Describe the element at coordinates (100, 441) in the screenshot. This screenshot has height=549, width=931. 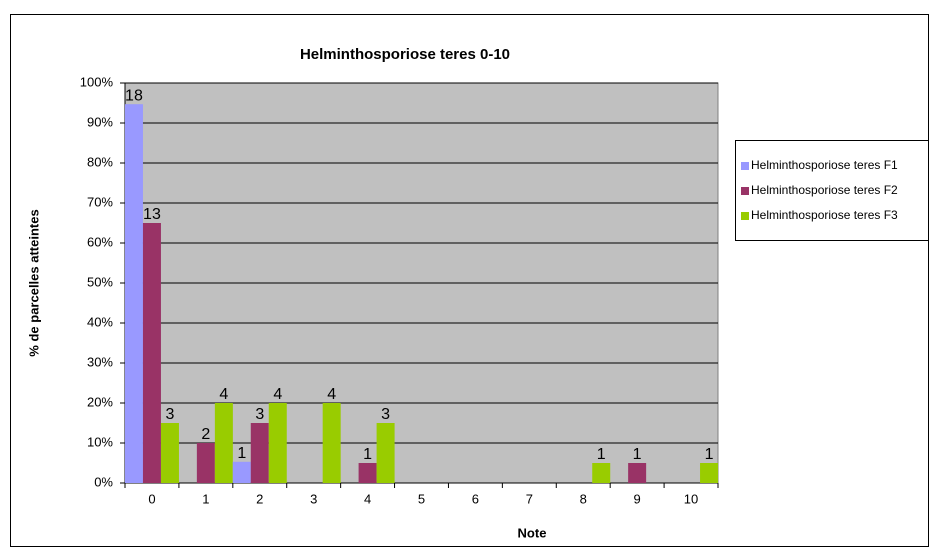
I see `y-tick-label: 10%` at that location.